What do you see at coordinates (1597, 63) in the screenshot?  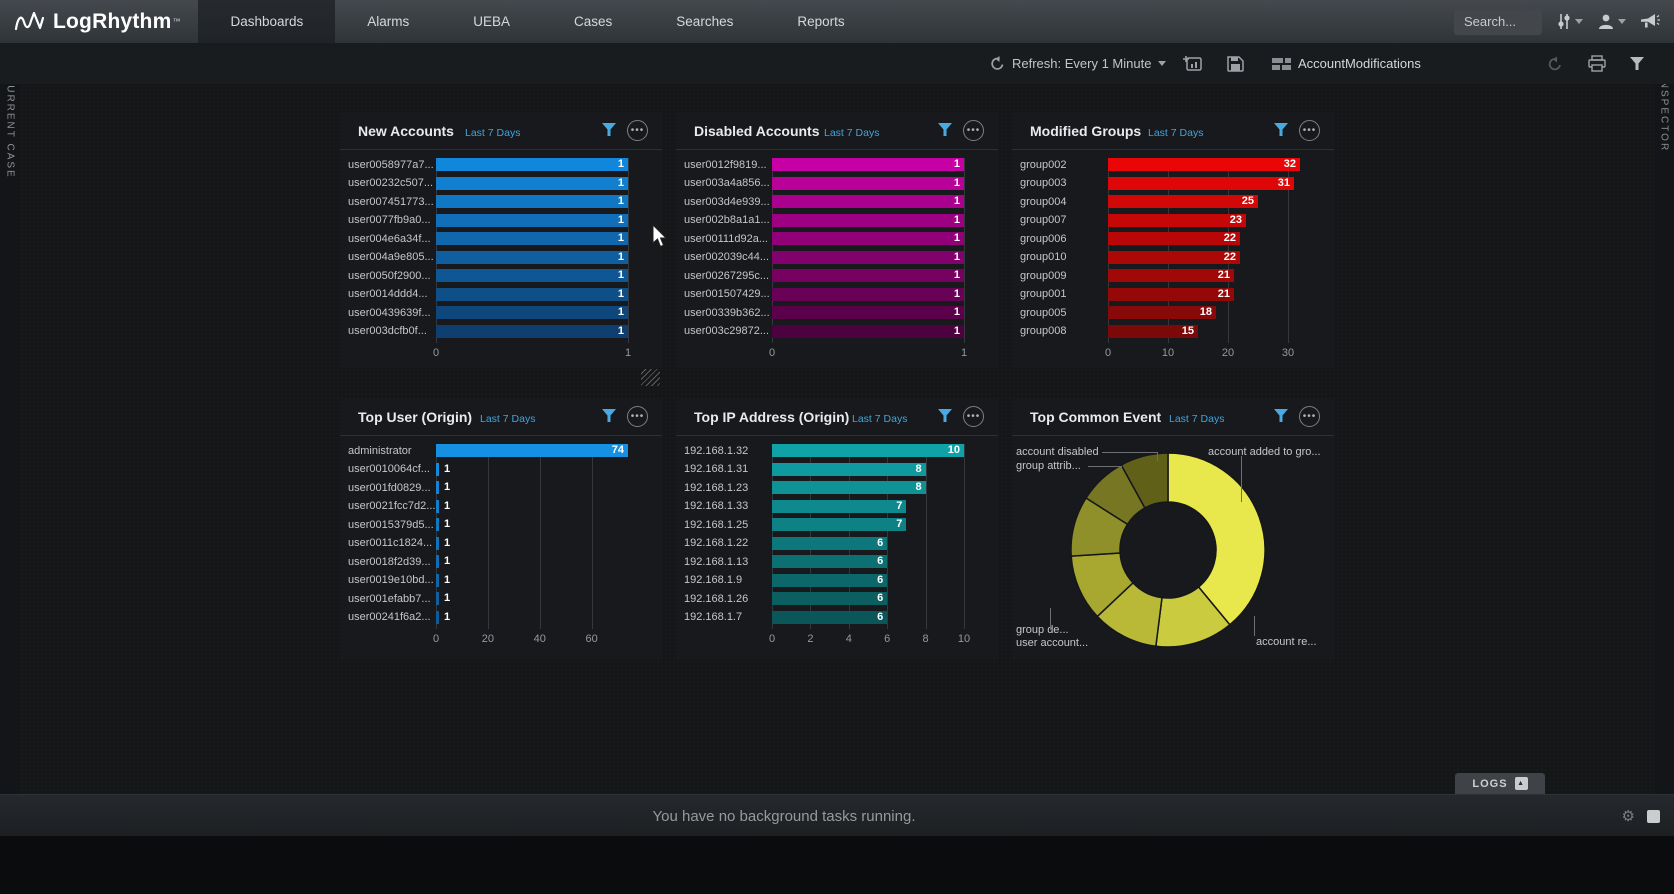 I see `print-button` at bounding box center [1597, 63].